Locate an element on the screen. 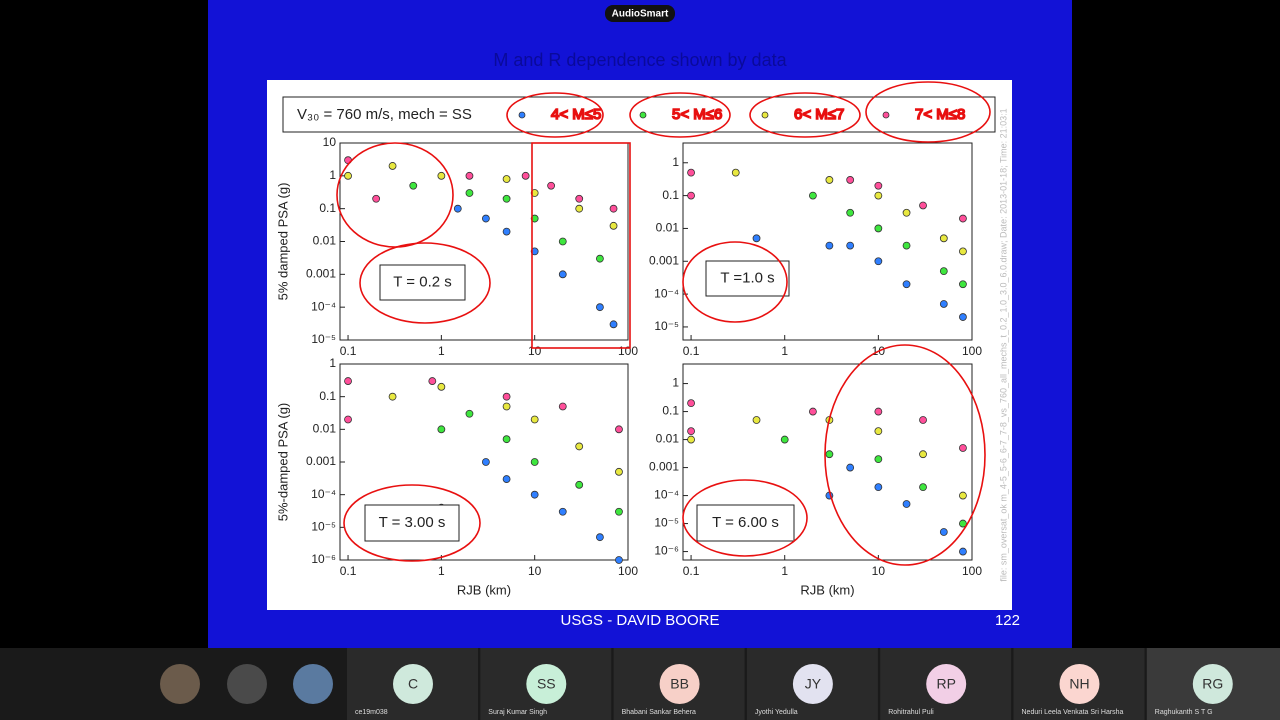 The width and height of the screenshot is (1280, 720). period-label: T =1.0 s is located at coordinates (747, 277).